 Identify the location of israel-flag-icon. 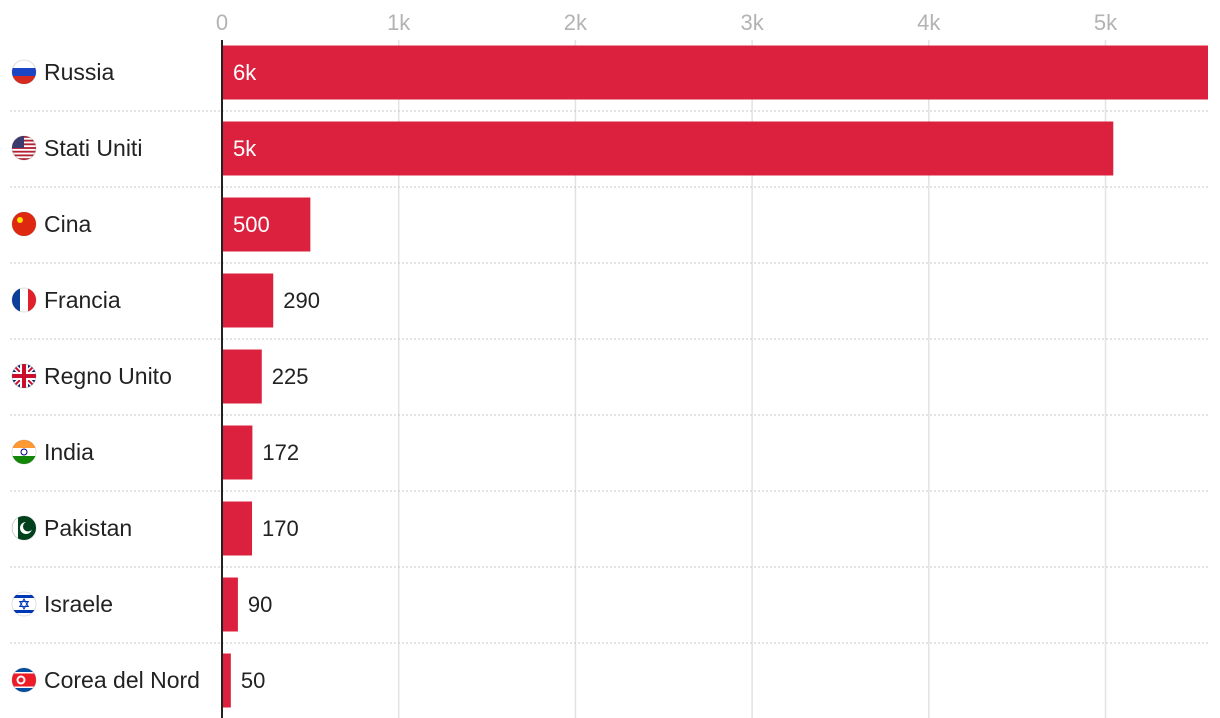
(24, 604).